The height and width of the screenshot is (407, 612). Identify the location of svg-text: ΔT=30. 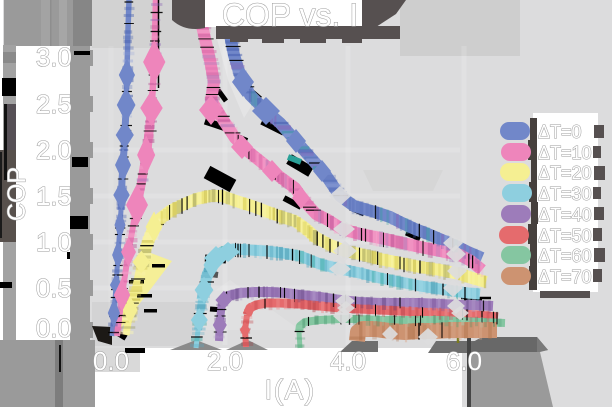
(565, 194).